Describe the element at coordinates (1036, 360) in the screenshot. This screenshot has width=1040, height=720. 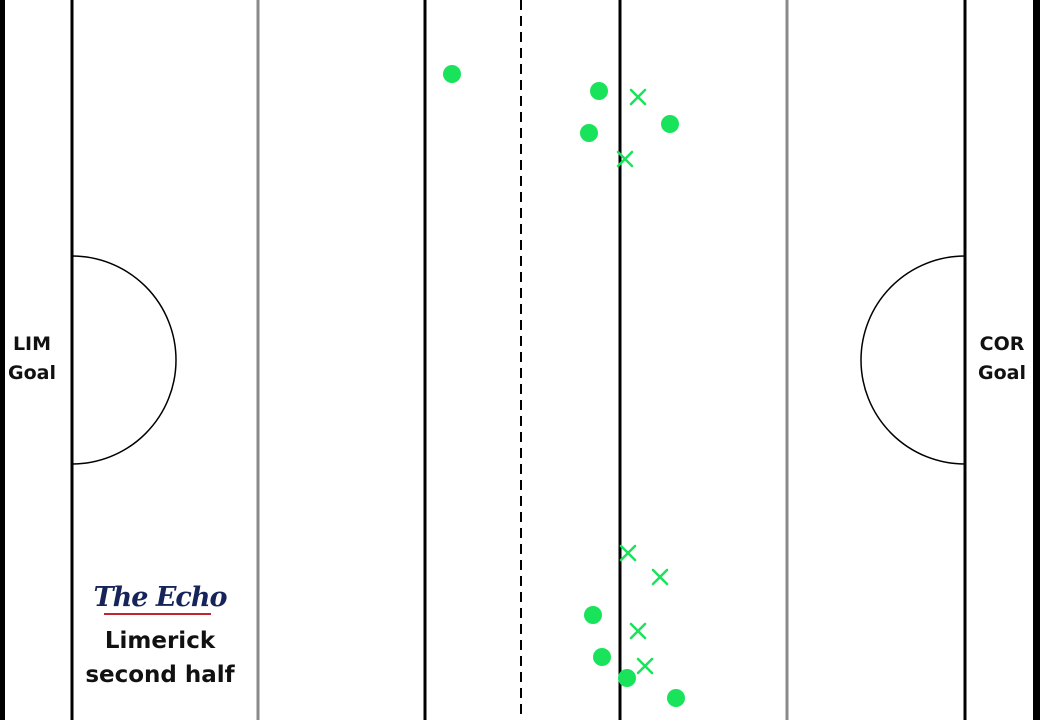
I see `right-sideline` at that location.